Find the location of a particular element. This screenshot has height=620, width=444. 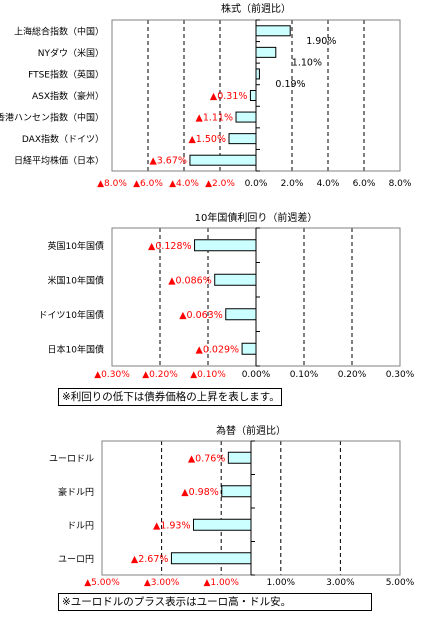

bond-chart-title: 10年国債利回り（前週差） is located at coordinates (256, 217).